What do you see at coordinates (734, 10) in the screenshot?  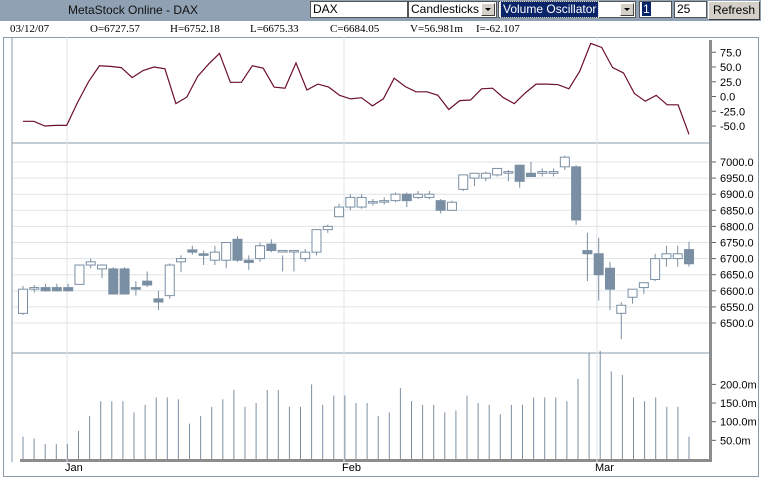 I see `refresh-button: Refresh` at bounding box center [734, 10].